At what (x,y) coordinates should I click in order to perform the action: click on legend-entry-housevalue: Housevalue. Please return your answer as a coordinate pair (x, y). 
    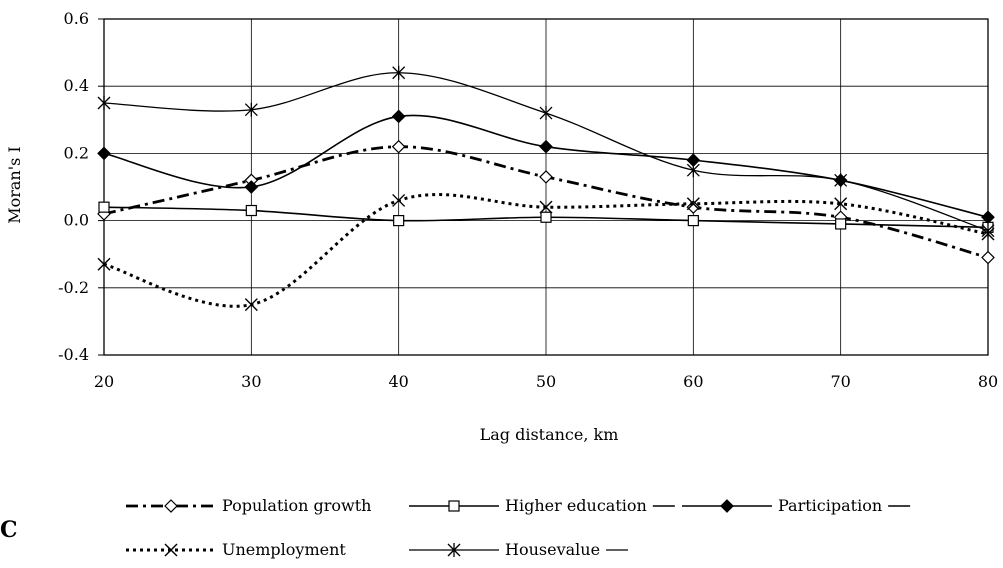
    Looking at the image, I should click on (519, 549).